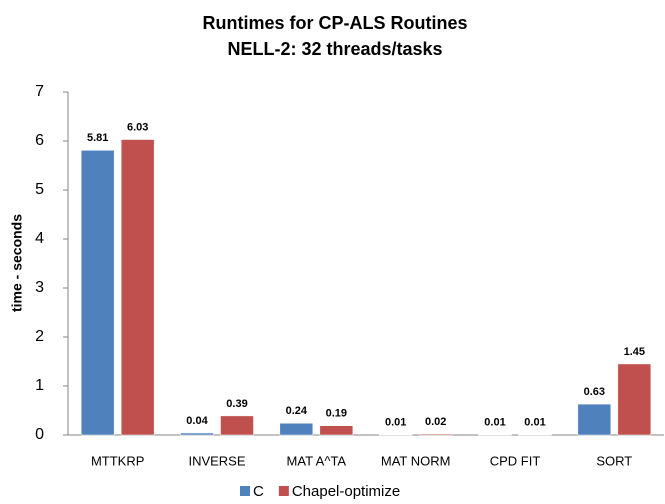  Describe the element at coordinates (614, 460) in the screenshot. I see `x-tick-label: SORT` at that location.